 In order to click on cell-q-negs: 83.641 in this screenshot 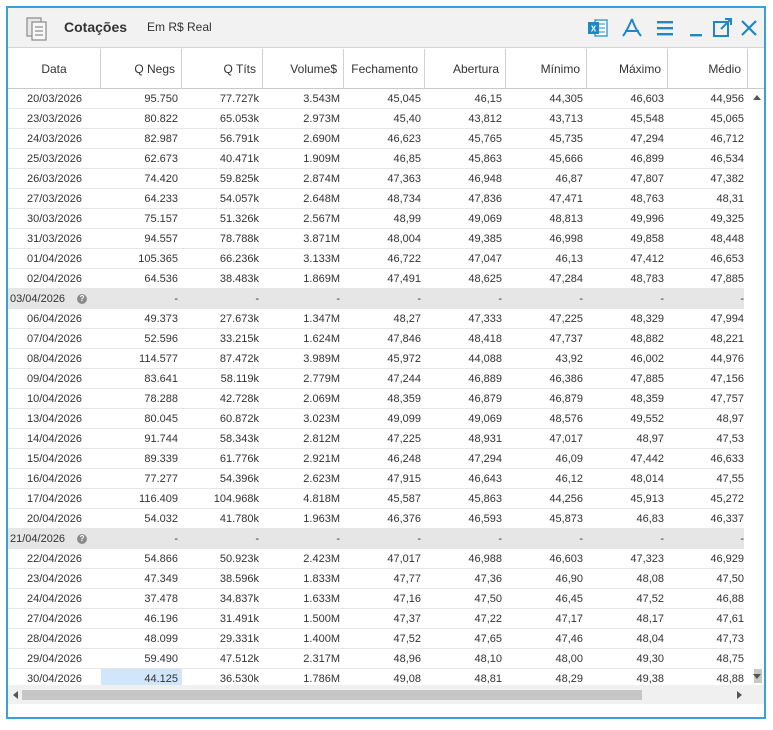, I will do `click(141, 379)`.